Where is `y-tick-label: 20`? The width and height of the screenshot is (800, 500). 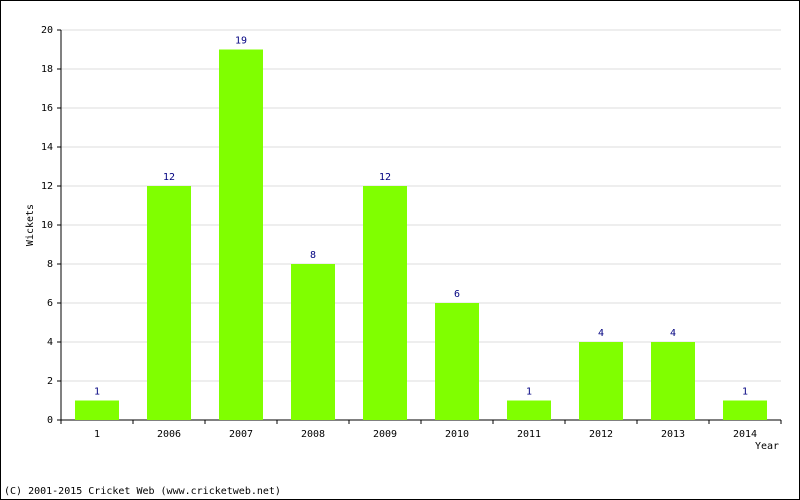
y-tick-label: 20 is located at coordinates (47, 30).